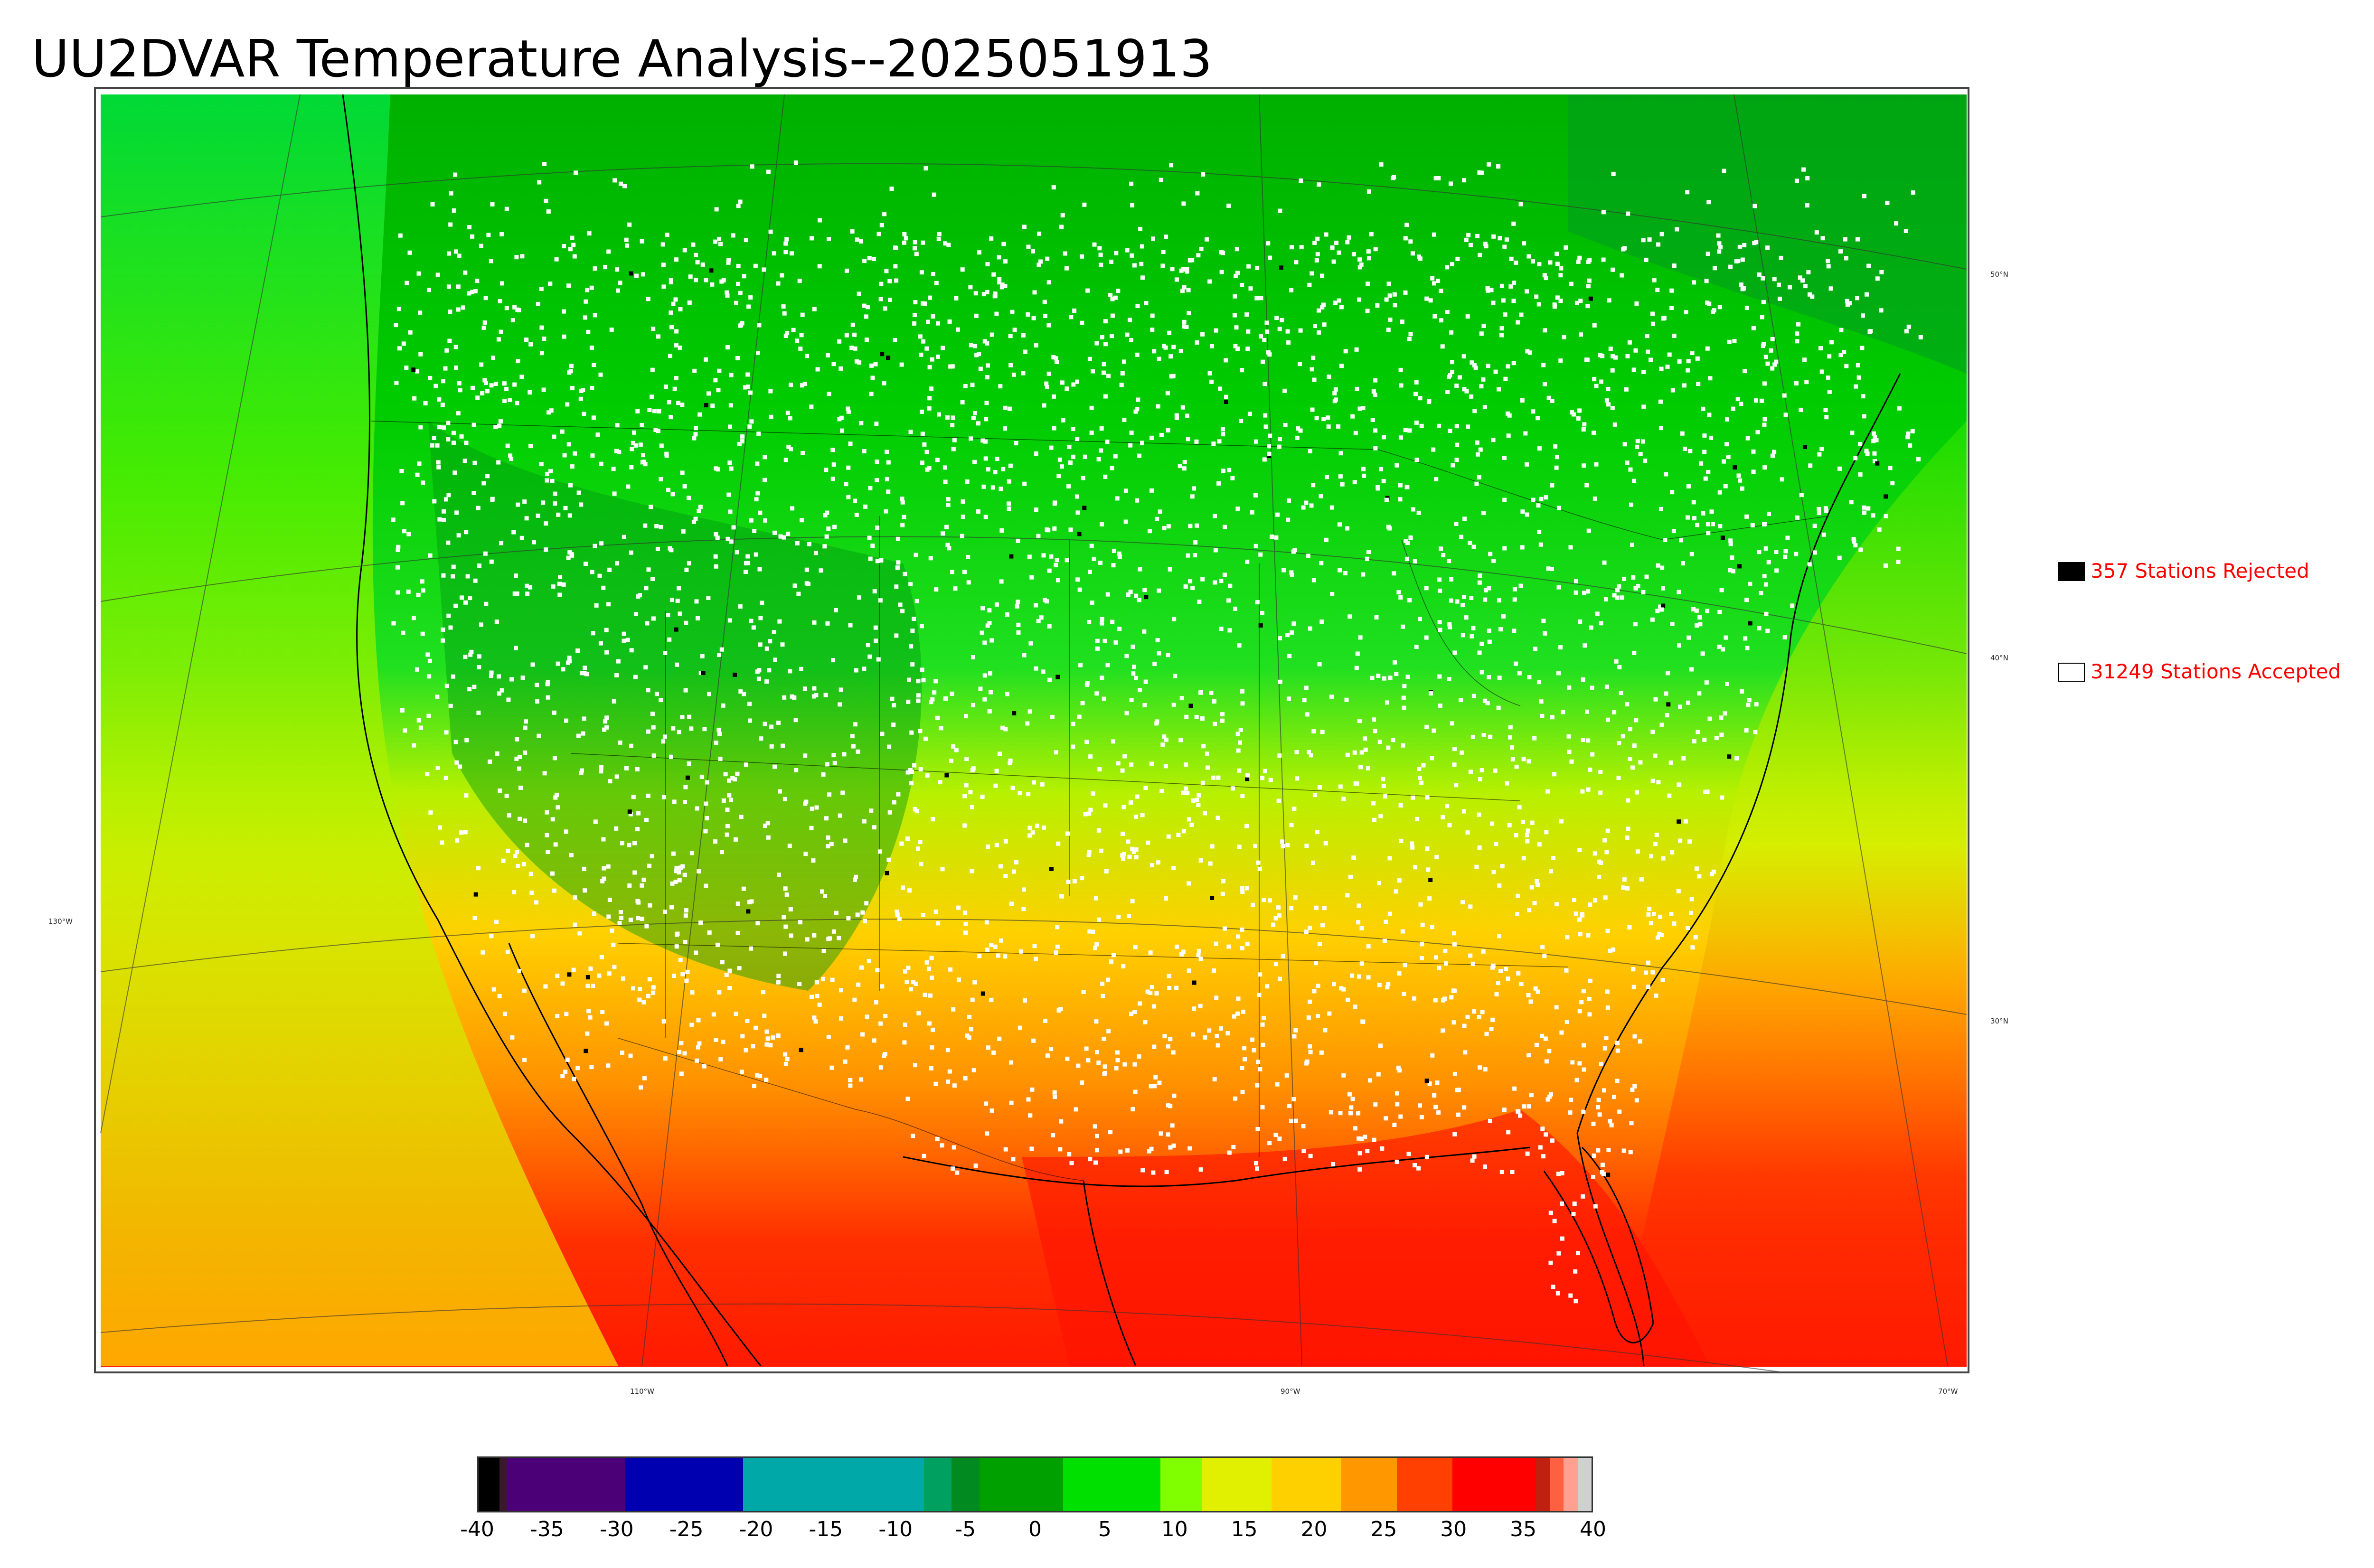  I want to click on temperature-colorbar, so click(1035, 1484).